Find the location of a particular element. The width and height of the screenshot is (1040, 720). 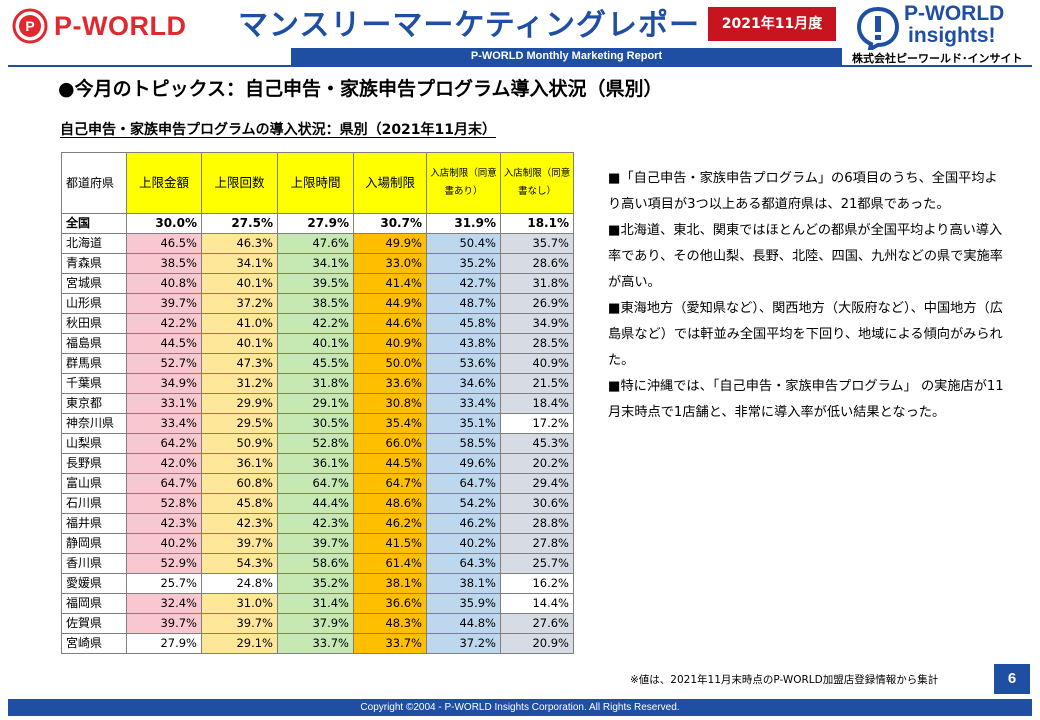

table-row: 佐賀県 39.7% 39.7% 37.9% 48.3% 44.8% 27.6% is located at coordinates (317, 623).